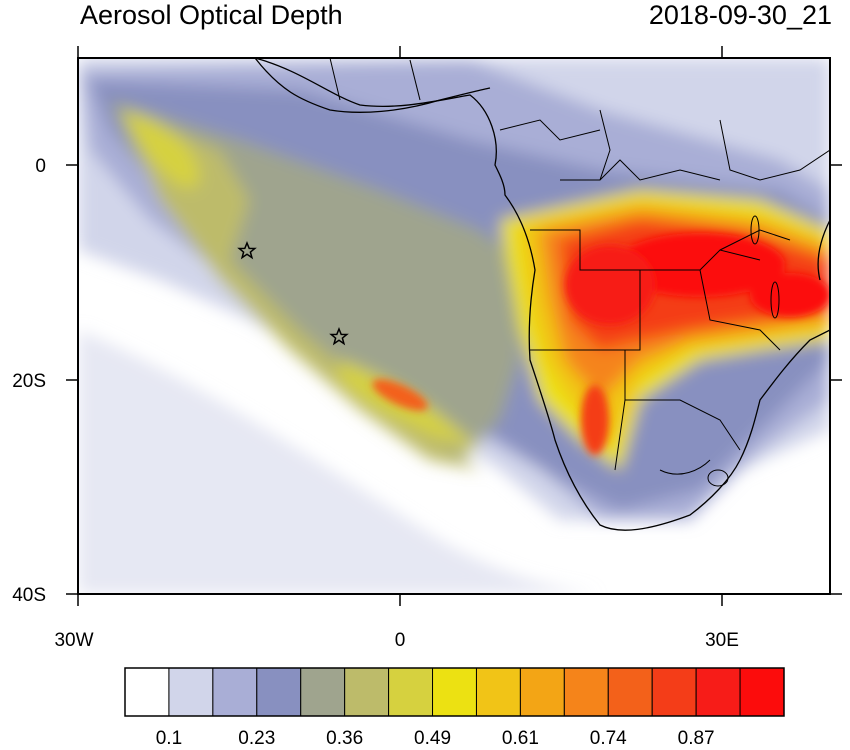 This screenshot has width=850, height=750. What do you see at coordinates (823, 250) in the screenshot?
I see `madagascar-edge` at bounding box center [823, 250].